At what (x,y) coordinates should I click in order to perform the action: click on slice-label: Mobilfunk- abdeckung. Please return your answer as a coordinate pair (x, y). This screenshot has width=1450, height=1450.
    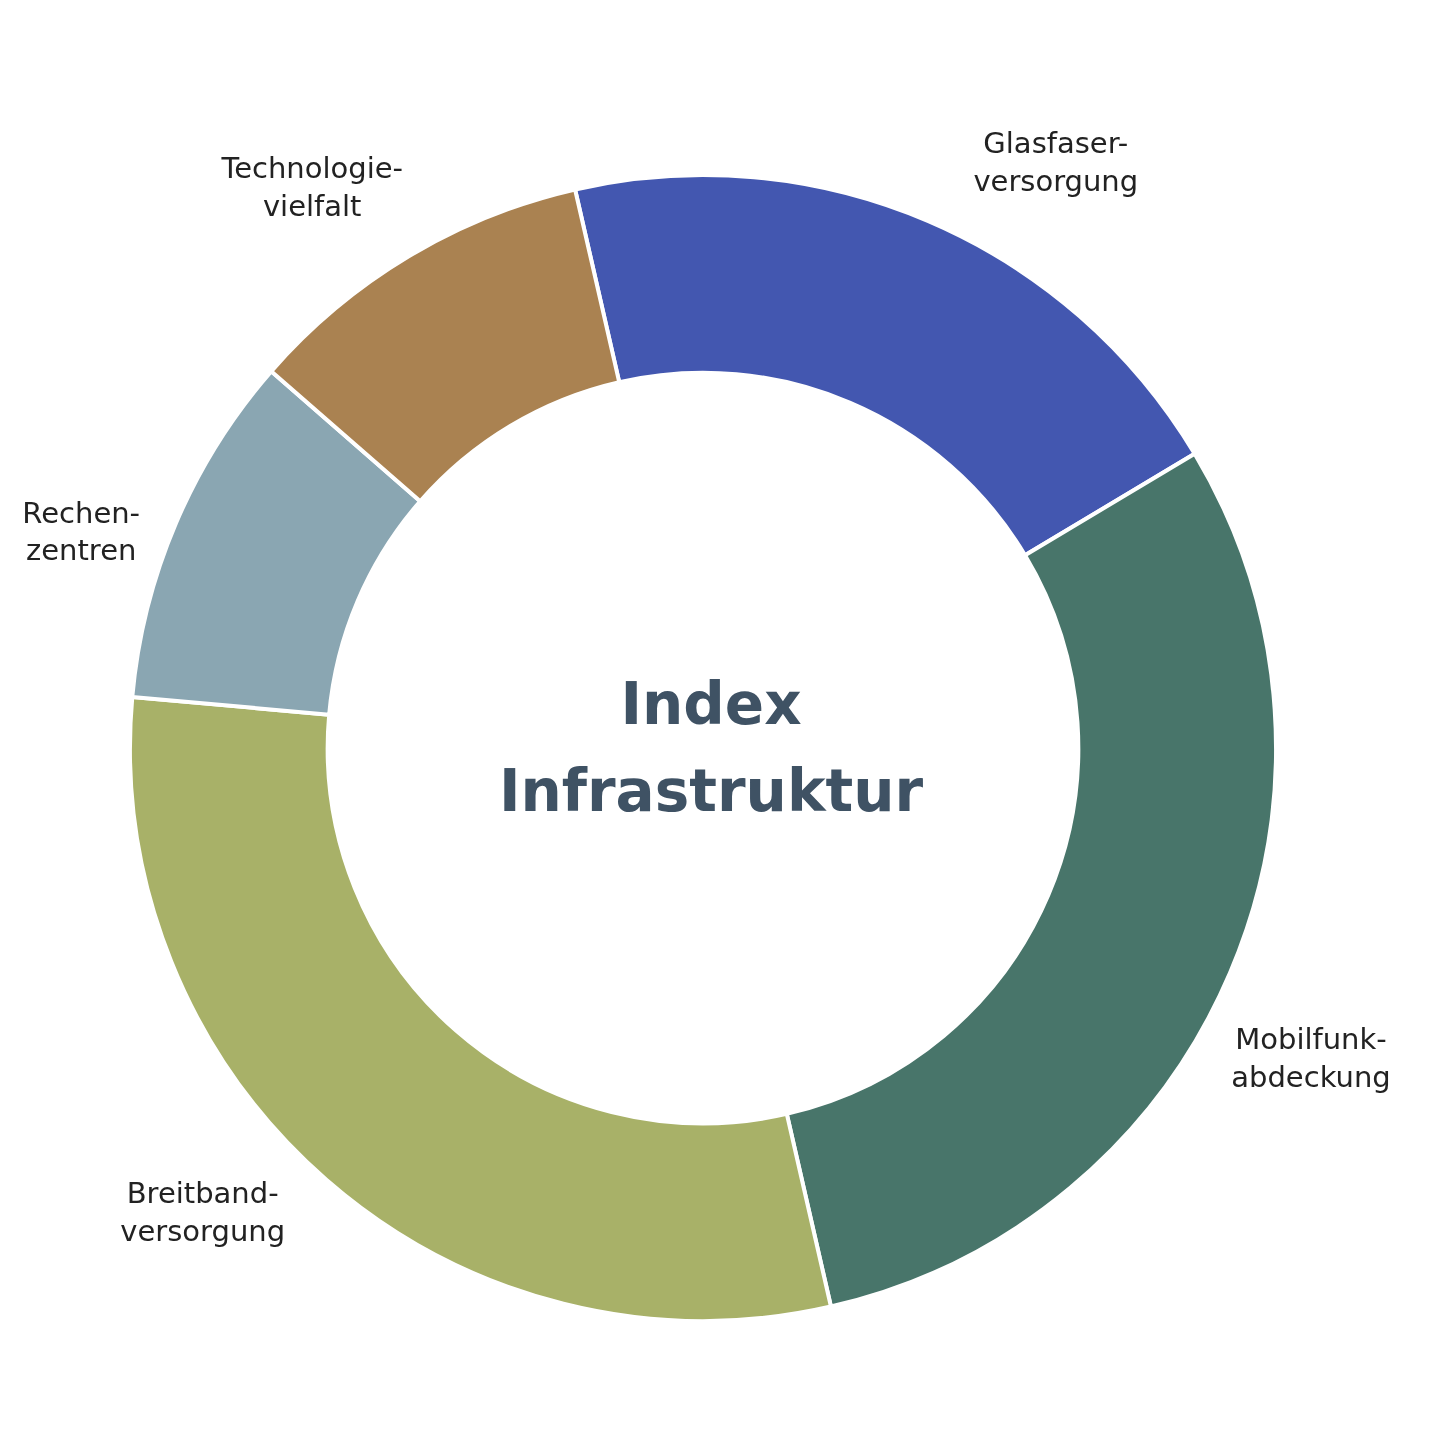
    Looking at the image, I should click on (1311, 1059).